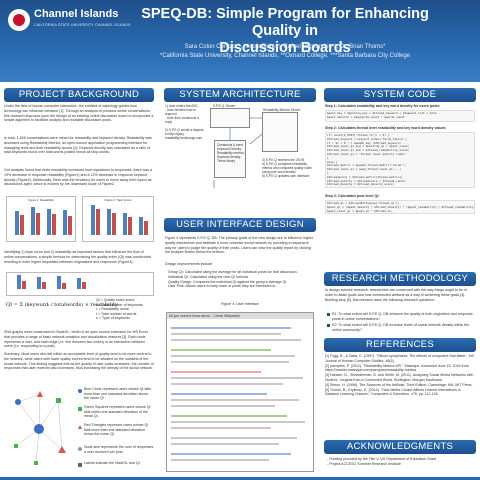 This screenshot has width=480, height=480. I want to click on code-line: $thread_density = $thread_density_score;, so click(361, 184).